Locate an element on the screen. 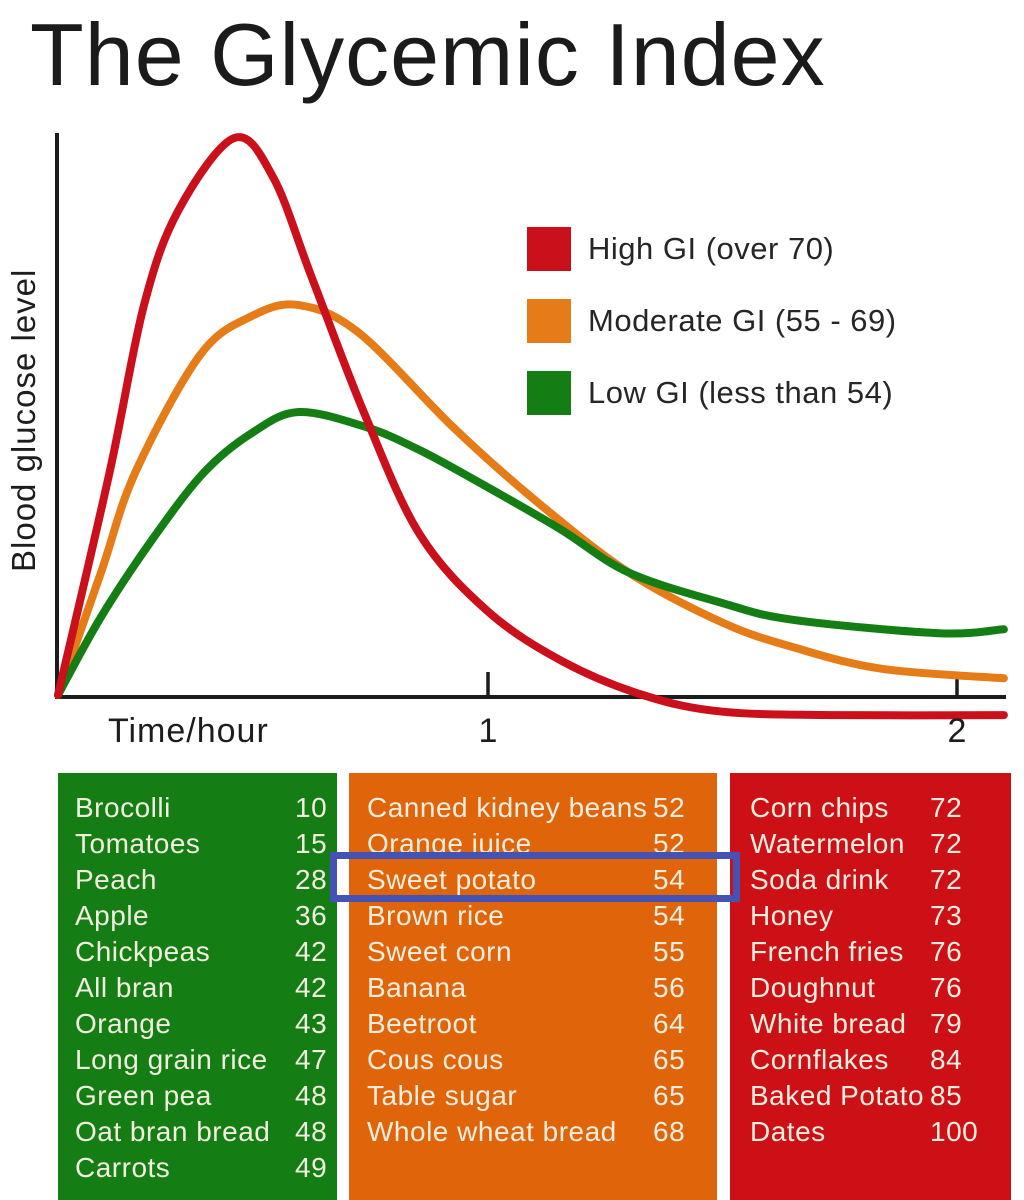 Image resolution: width=1024 pixels, height=1200 pixels. gi-value: 36 is located at coordinates (311, 915).